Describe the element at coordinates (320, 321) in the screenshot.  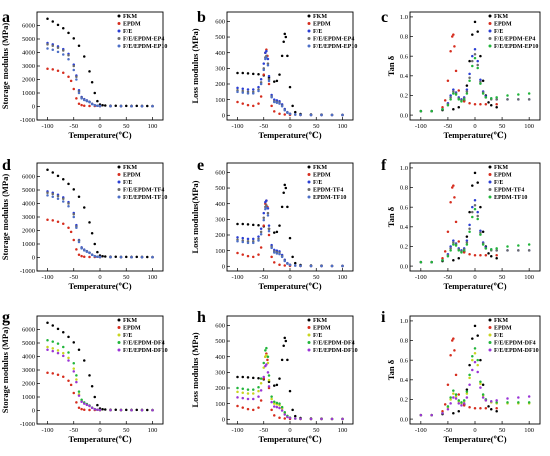
I see `legend-entry: FKM` at that location.